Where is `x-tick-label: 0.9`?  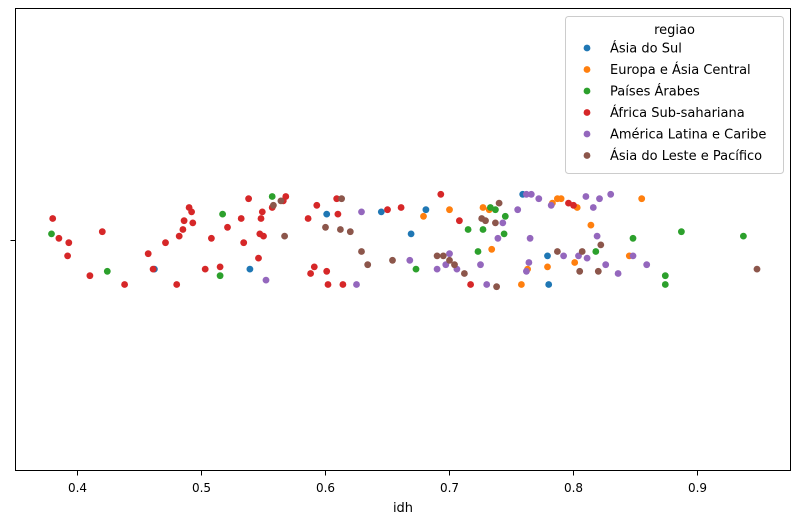
x-tick-label: 0.9 is located at coordinates (697, 488).